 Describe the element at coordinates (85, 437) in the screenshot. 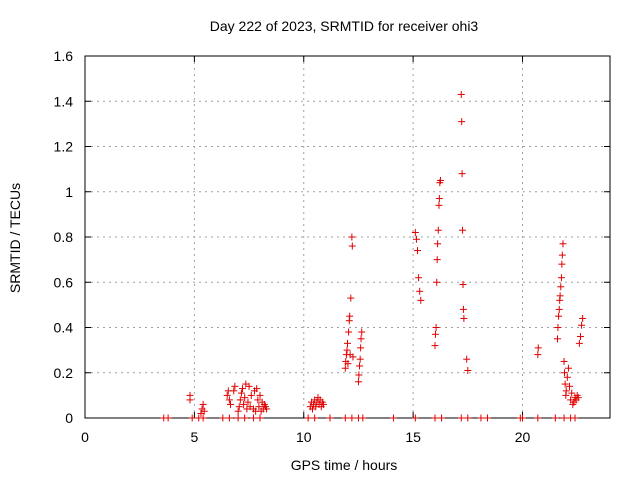

I see `x-tick-label: 0` at that location.